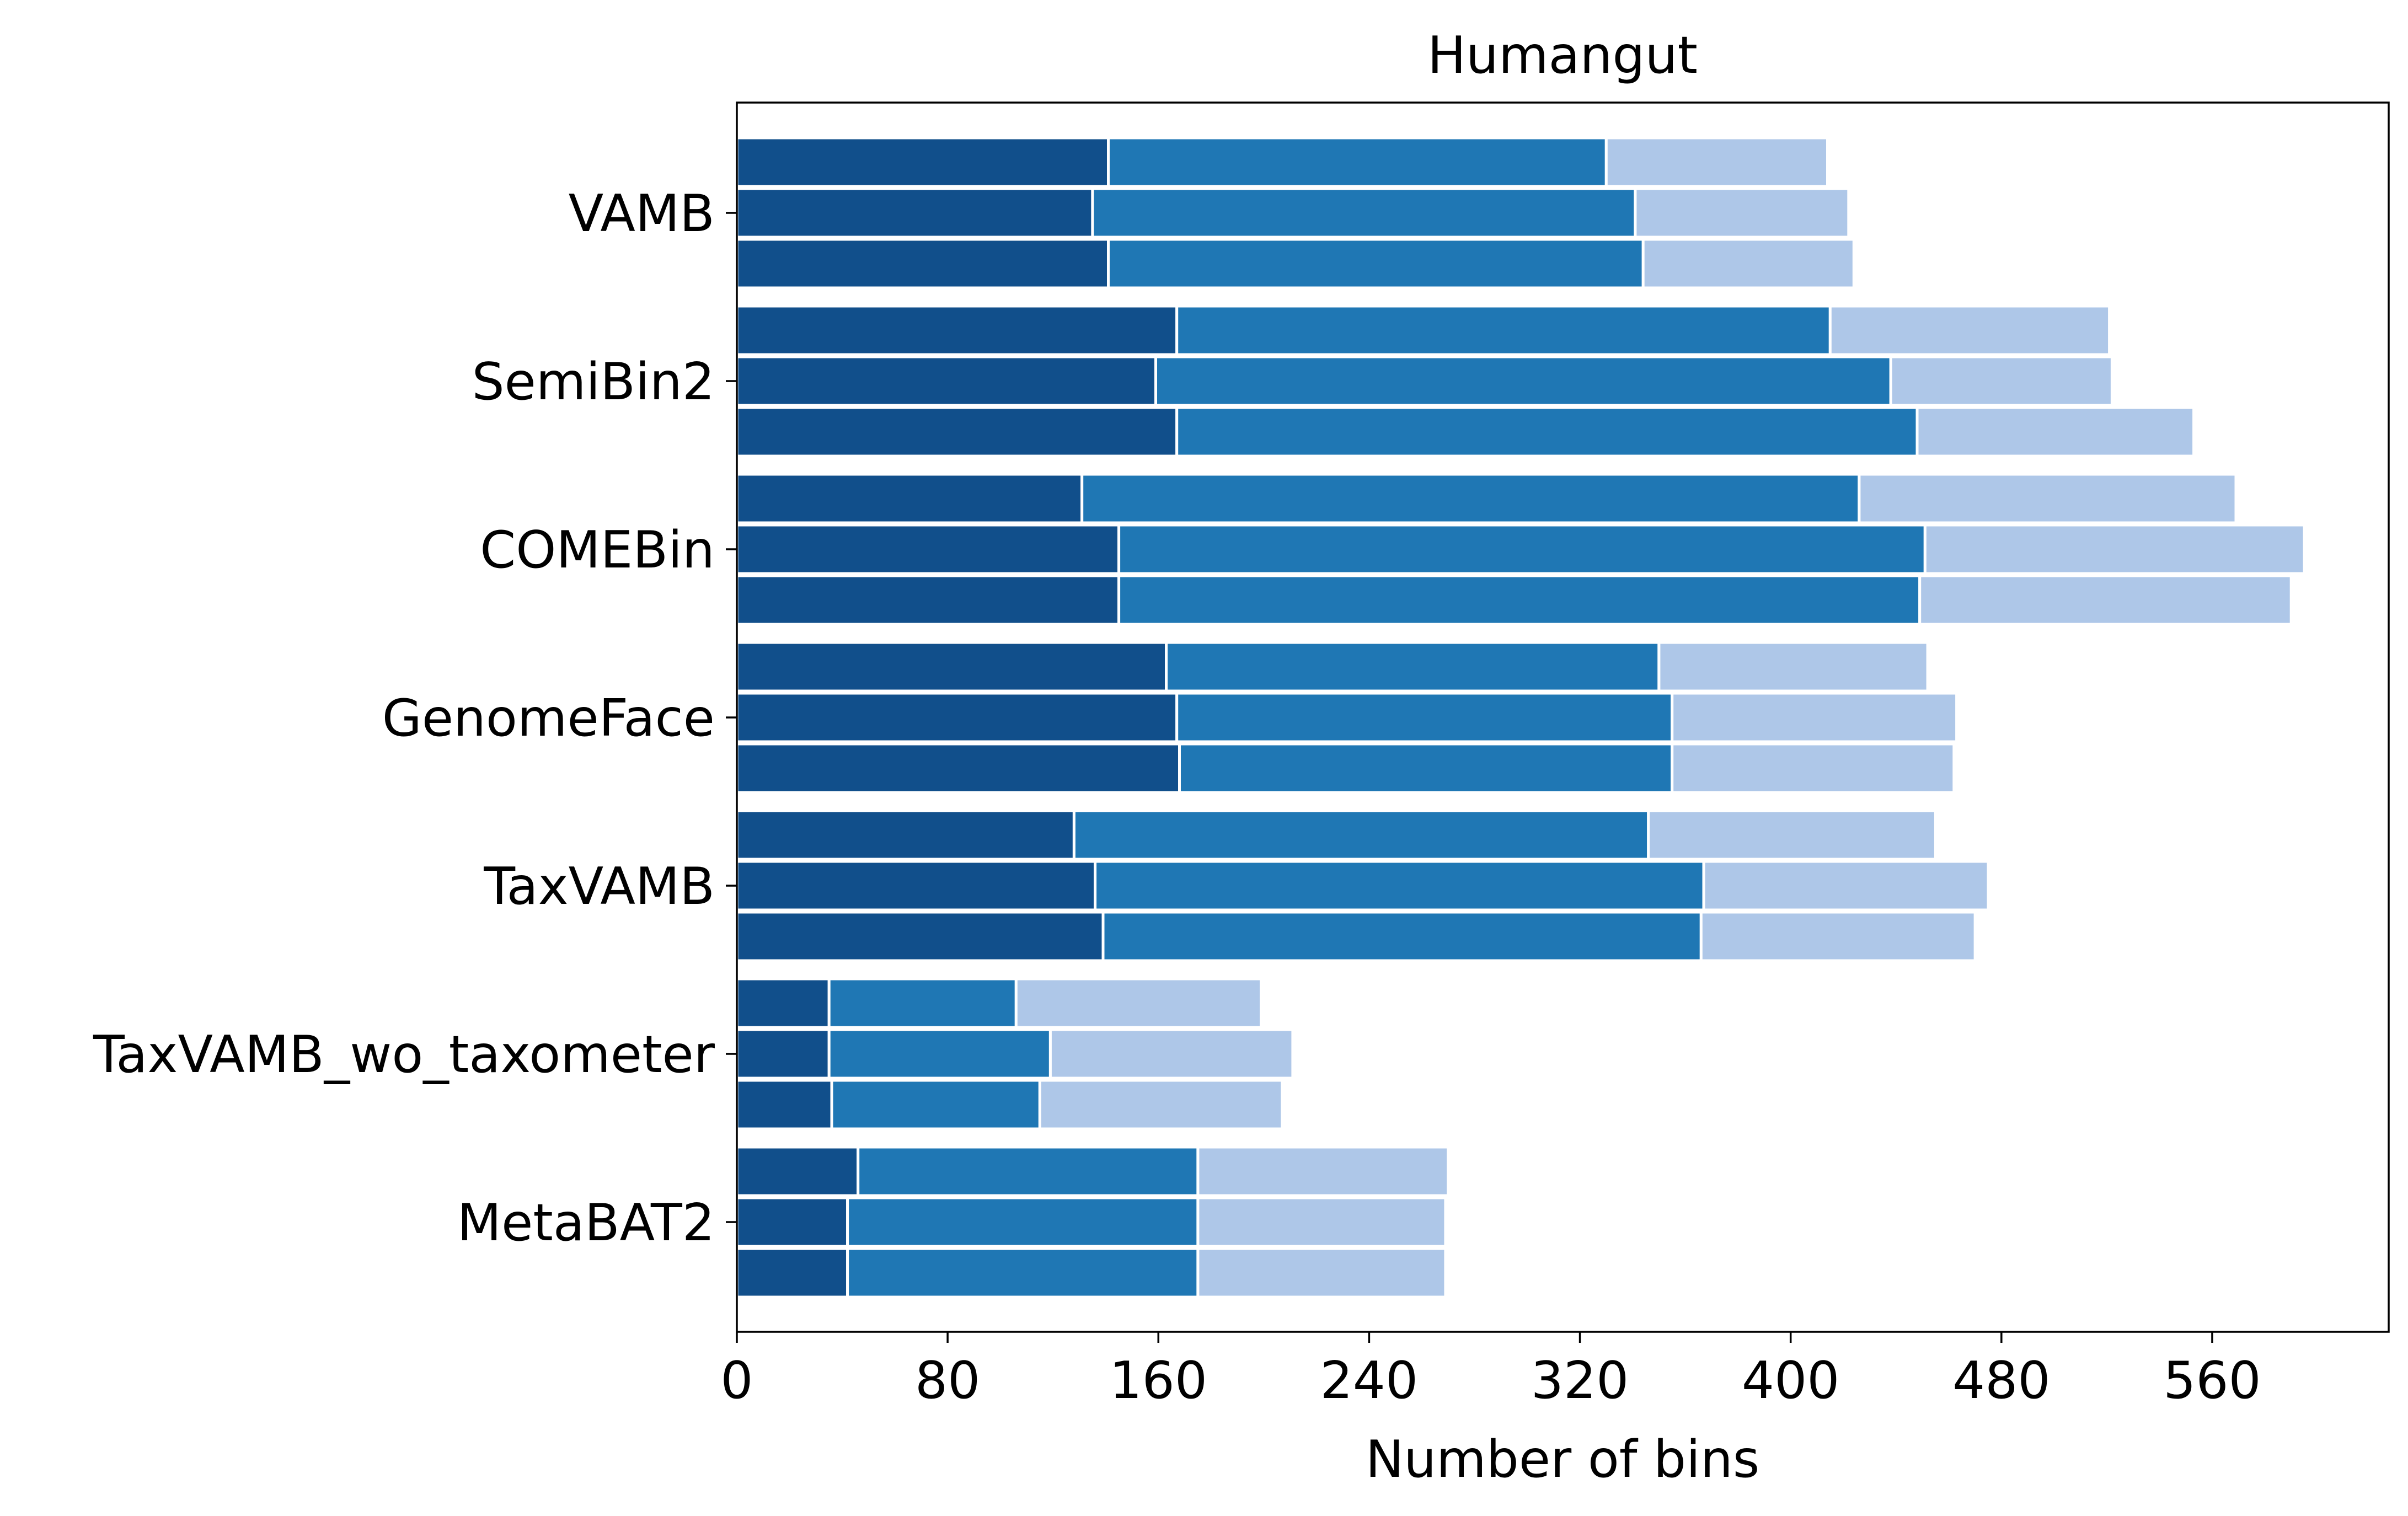 The height and width of the screenshot is (1516, 2408). What do you see at coordinates (1791, 1380) in the screenshot?
I see `x-tick-label: 400` at bounding box center [1791, 1380].